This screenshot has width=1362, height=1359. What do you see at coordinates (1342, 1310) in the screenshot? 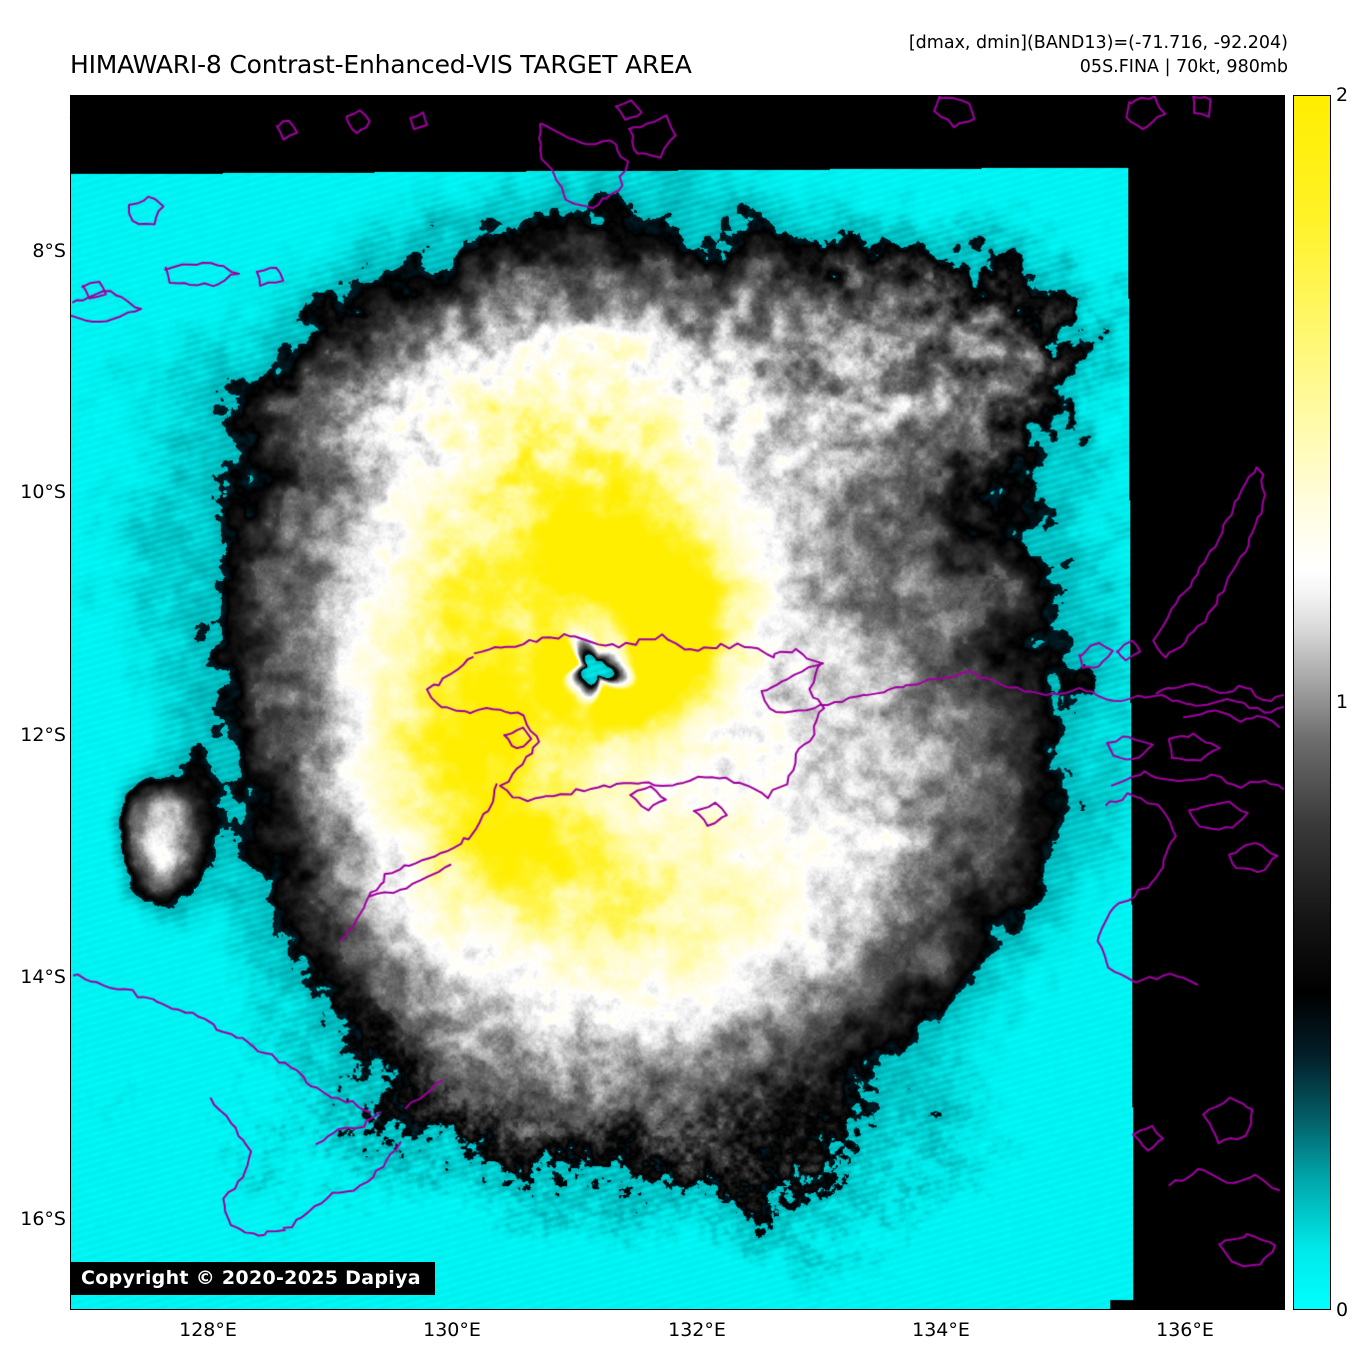
I see `colorbar-tick-label: 0` at bounding box center [1342, 1310].